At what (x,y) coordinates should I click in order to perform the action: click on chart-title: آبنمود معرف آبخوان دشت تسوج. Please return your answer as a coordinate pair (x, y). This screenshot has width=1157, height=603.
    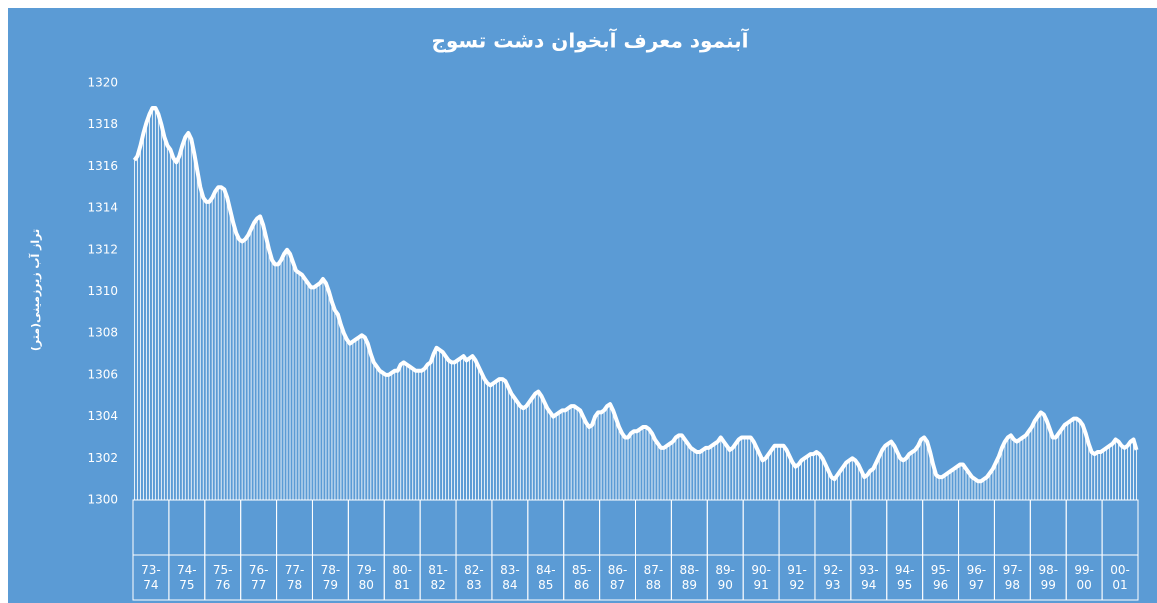
    Looking at the image, I should click on (590, 40).